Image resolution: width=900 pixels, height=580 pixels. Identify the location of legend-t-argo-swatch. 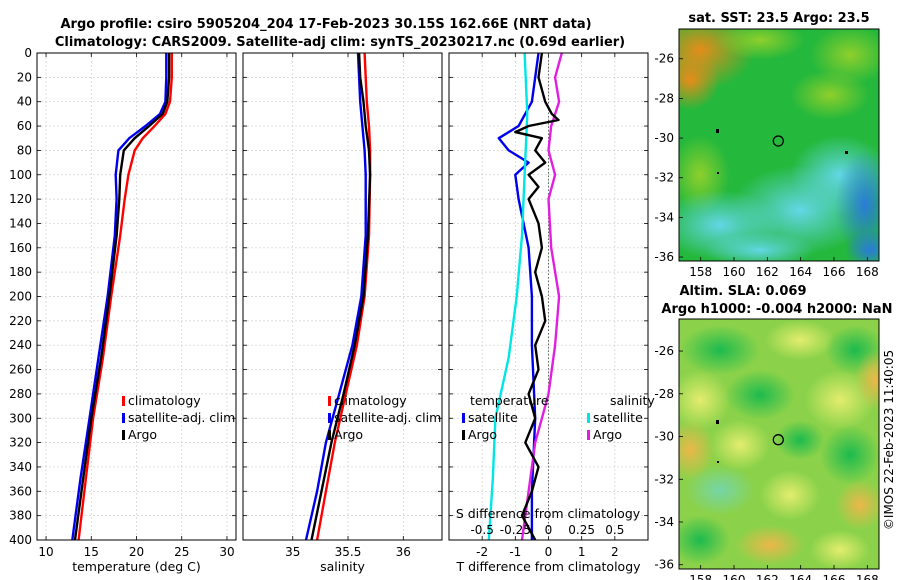
(463, 435).